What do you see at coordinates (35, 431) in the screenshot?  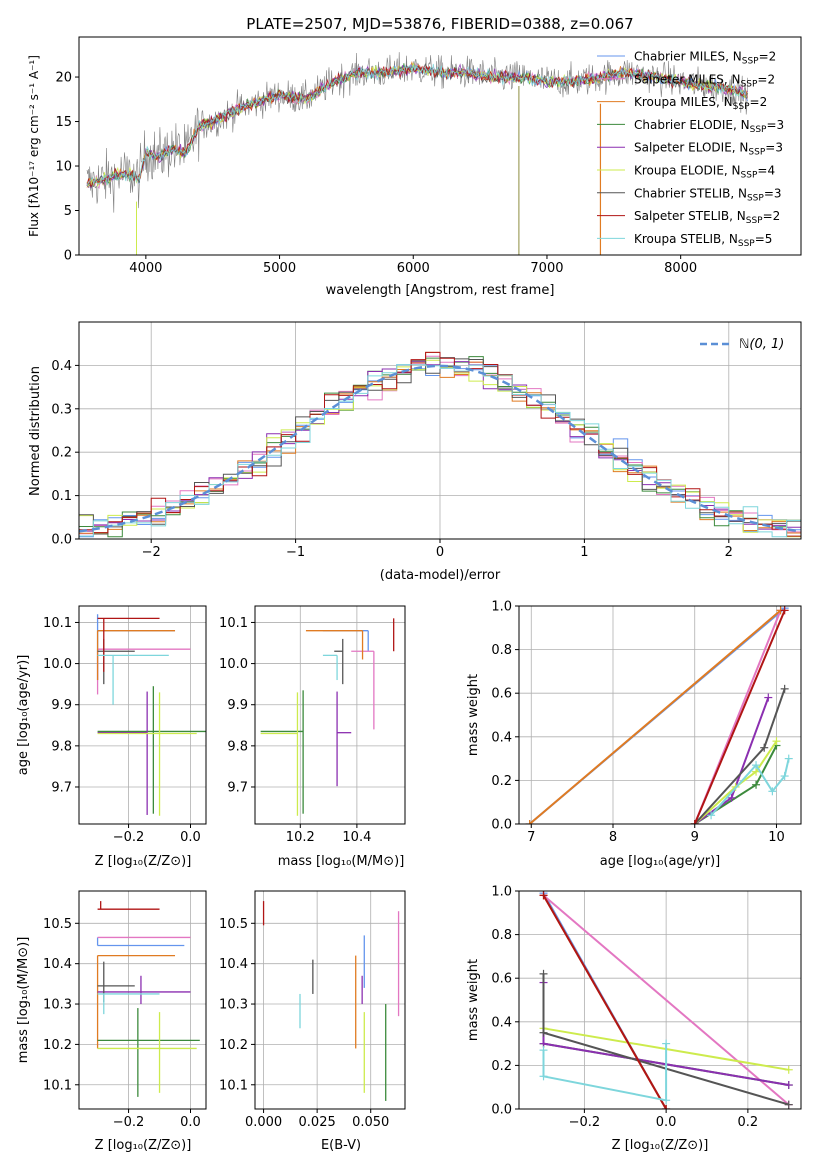 I see `histogram-y-label: Normed distribution` at bounding box center [35, 431].